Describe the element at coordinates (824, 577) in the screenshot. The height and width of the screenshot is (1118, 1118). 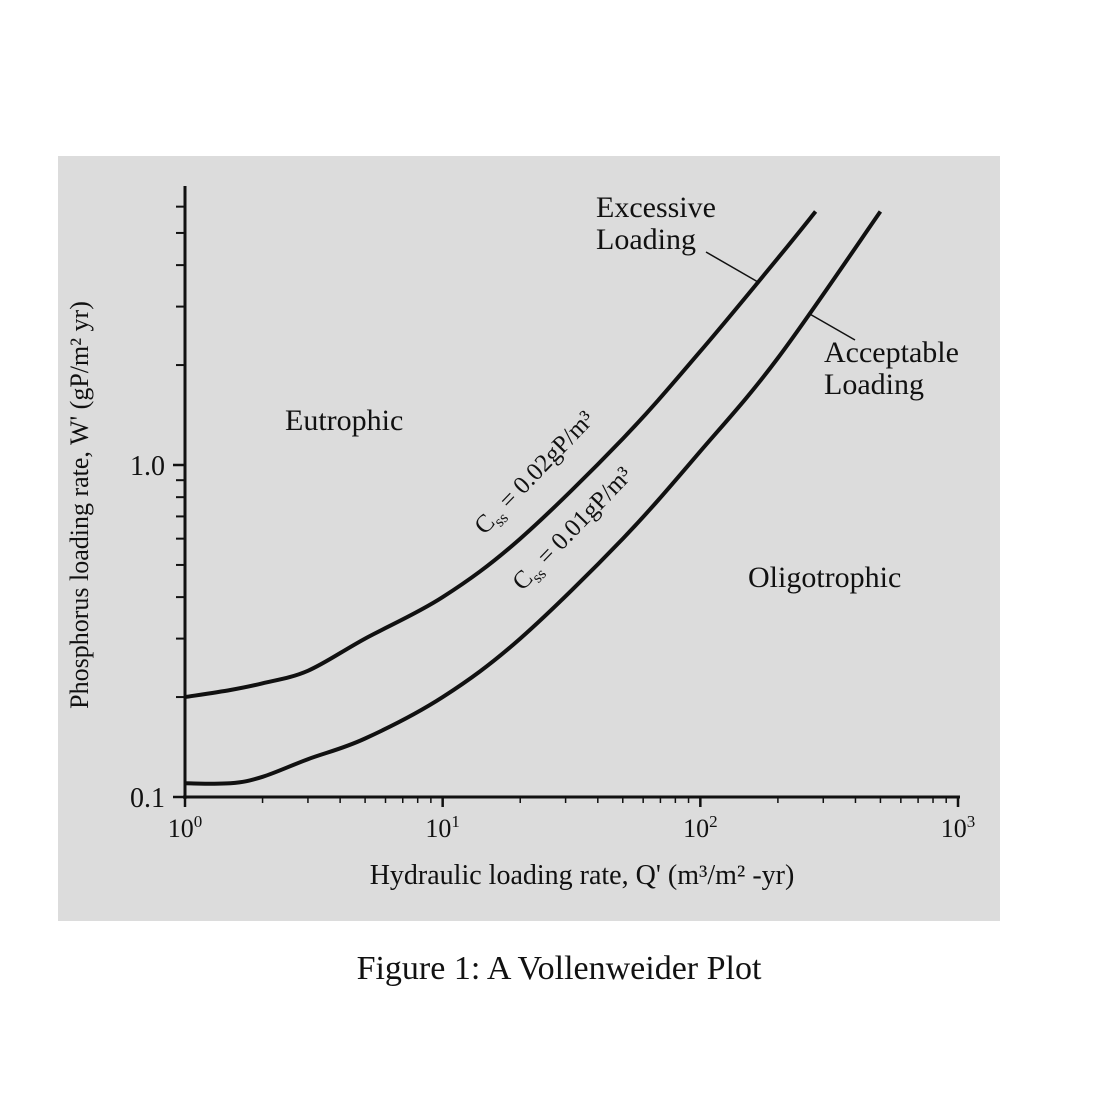
I see `annotation-oligotrophic-line-1: Oligotrophic` at that location.